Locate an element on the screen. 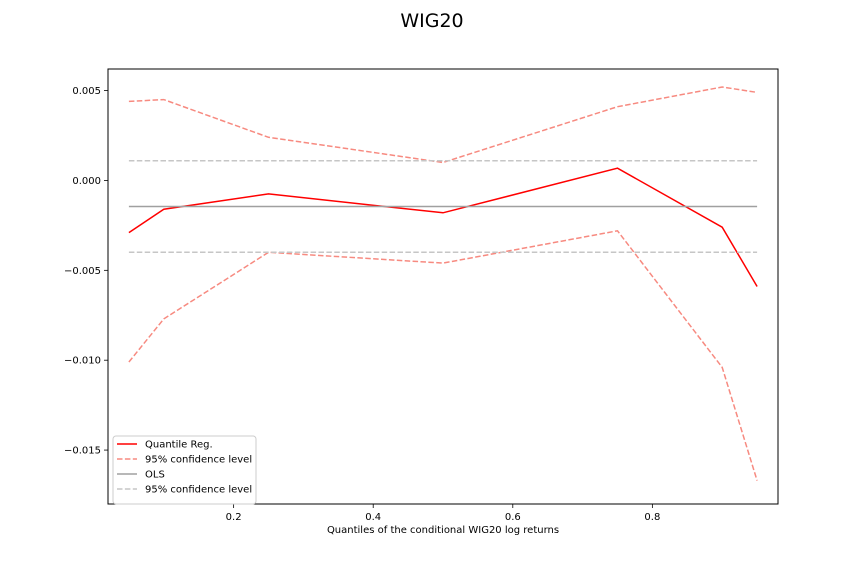 The image size is (864, 576). y-tick-label: −0.005 is located at coordinates (82, 271).